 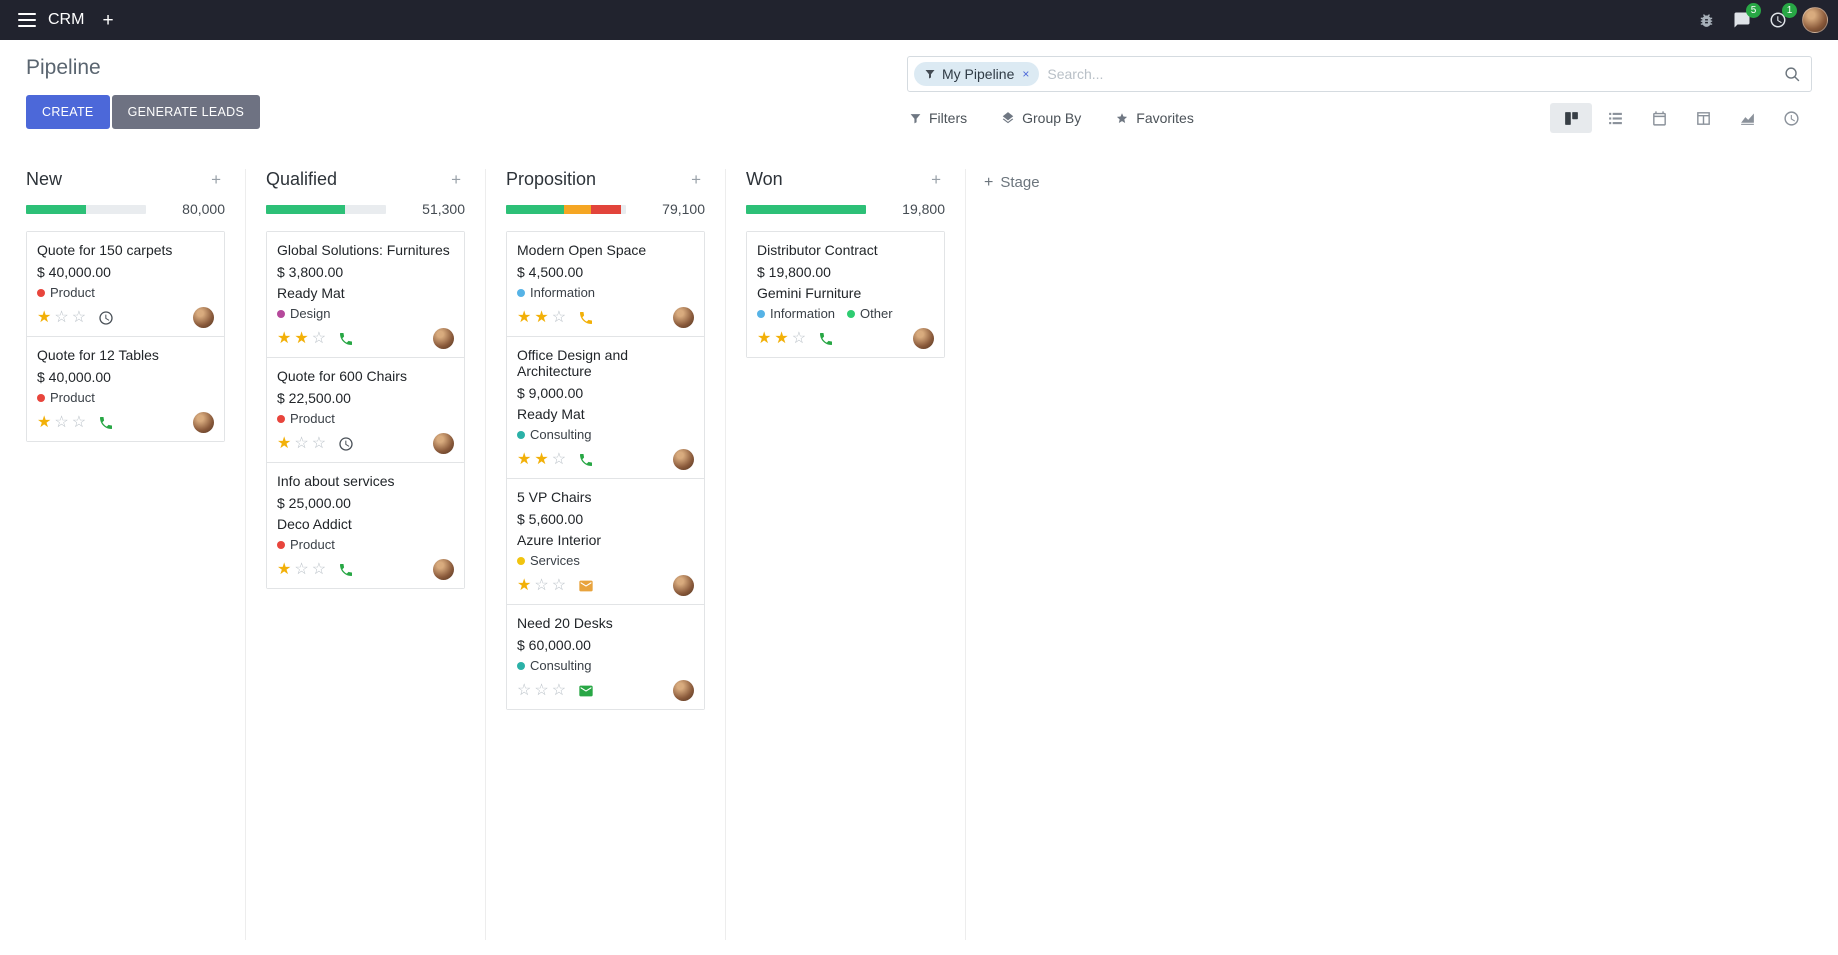 What do you see at coordinates (1791, 118) in the screenshot?
I see `activity-view-icon` at bounding box center [1791, 118].